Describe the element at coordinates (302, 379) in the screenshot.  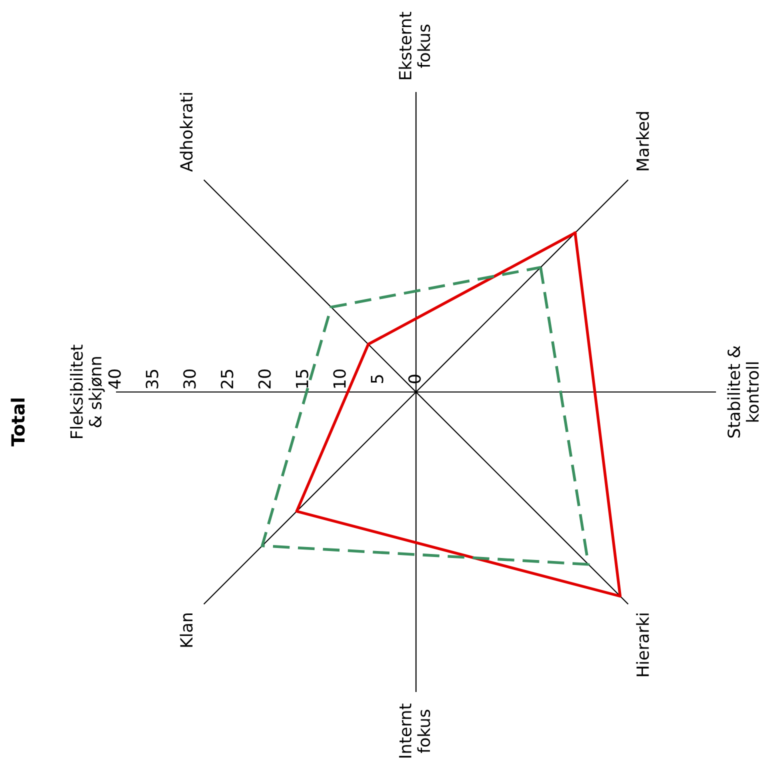
I see `y-tick-label: 15` at that location.